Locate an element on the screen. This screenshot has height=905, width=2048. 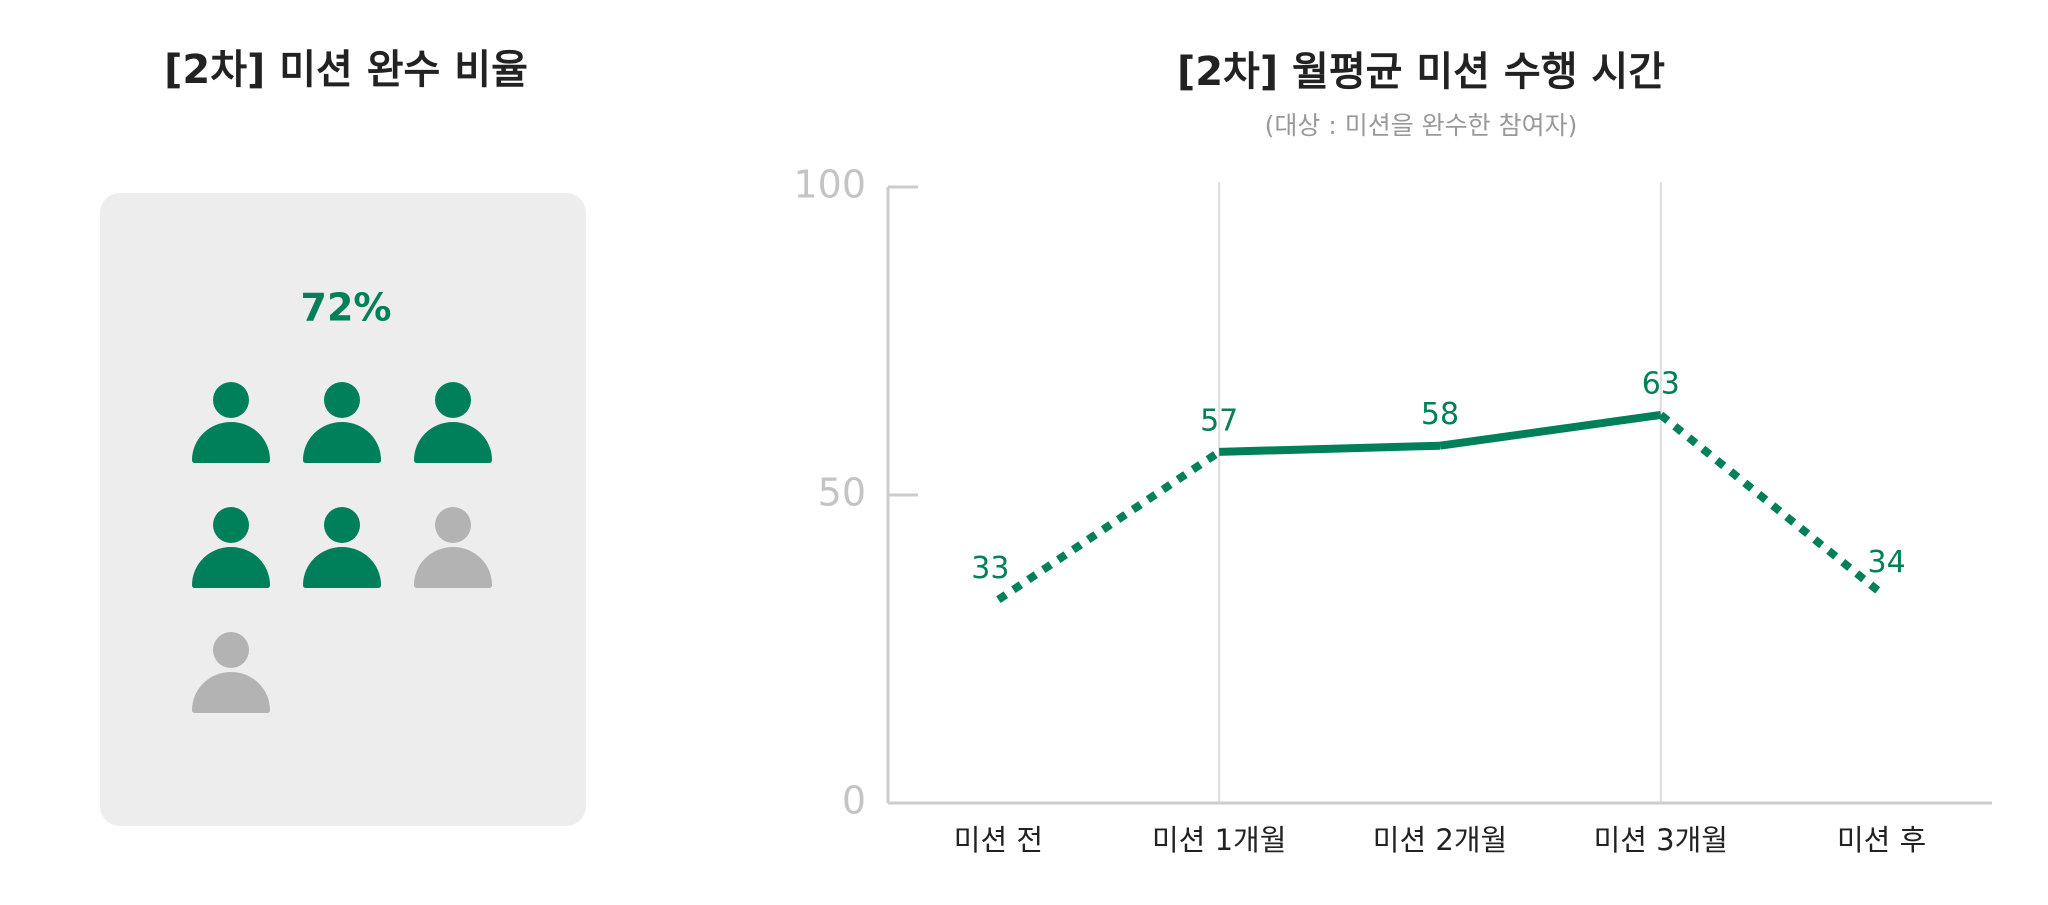
data-label: 63 is located at coordinates (1661, 383).